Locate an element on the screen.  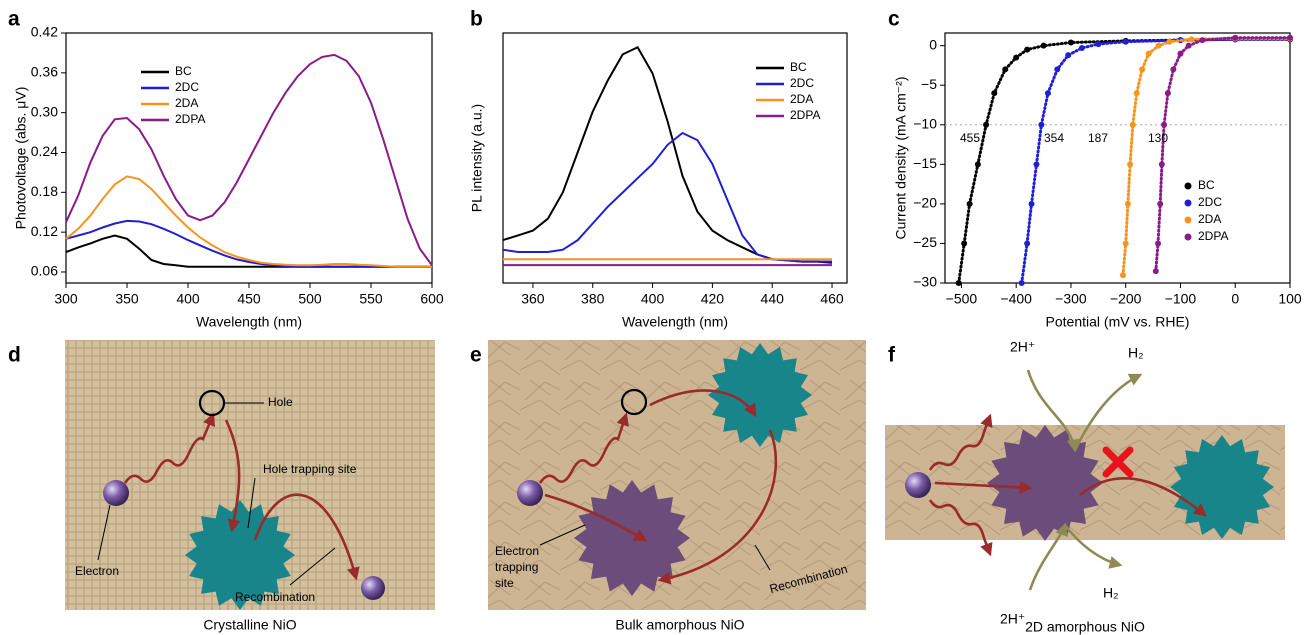
y-tick-label: −30 is located at coordinates (925, 282).